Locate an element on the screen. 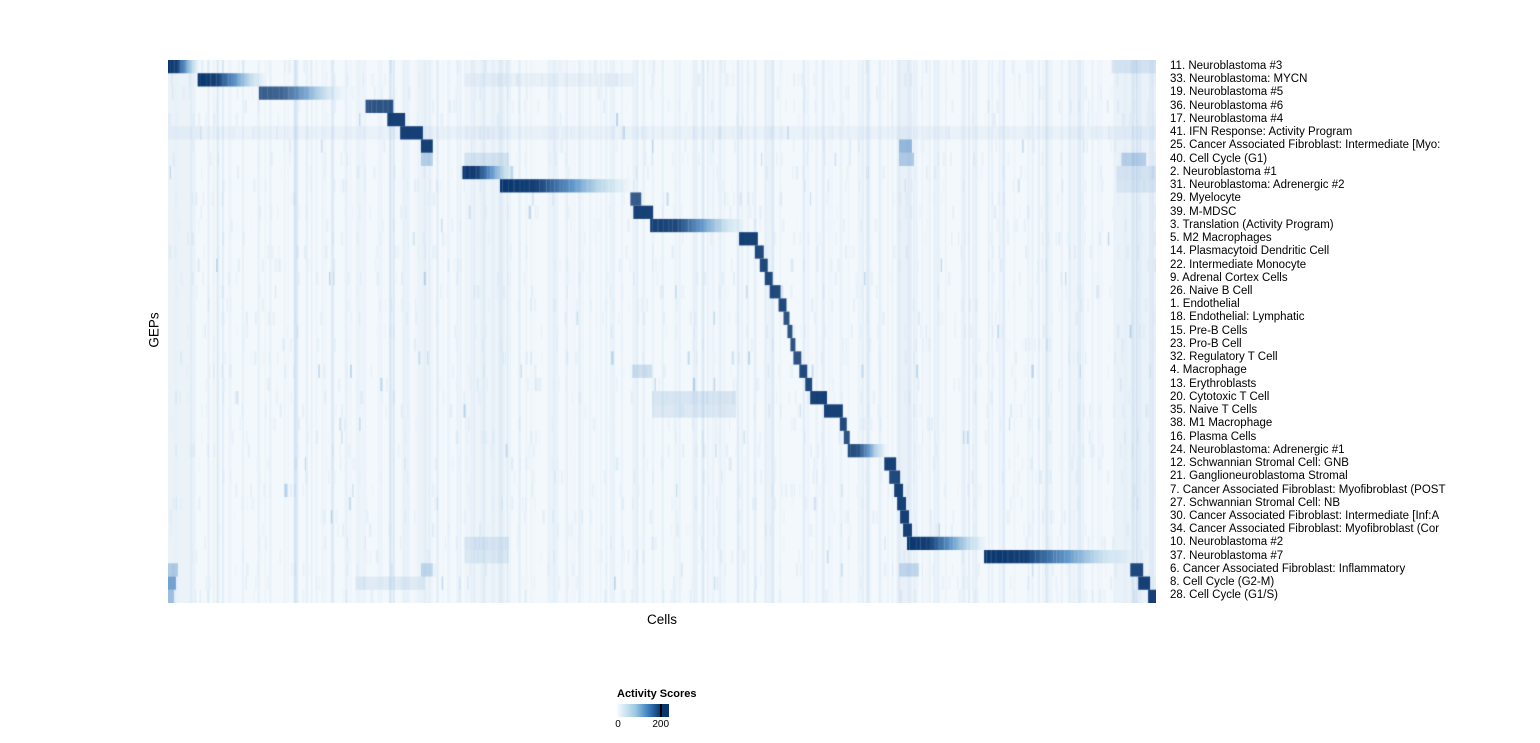  gep-row-label: 19. Neuroblastoma #5 is located at coordinates (1227, 92).